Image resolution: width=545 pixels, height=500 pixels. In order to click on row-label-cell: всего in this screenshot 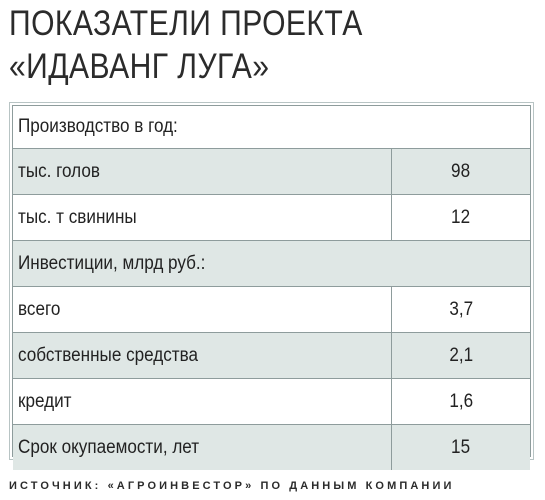, I will do `click(202, 309)`.